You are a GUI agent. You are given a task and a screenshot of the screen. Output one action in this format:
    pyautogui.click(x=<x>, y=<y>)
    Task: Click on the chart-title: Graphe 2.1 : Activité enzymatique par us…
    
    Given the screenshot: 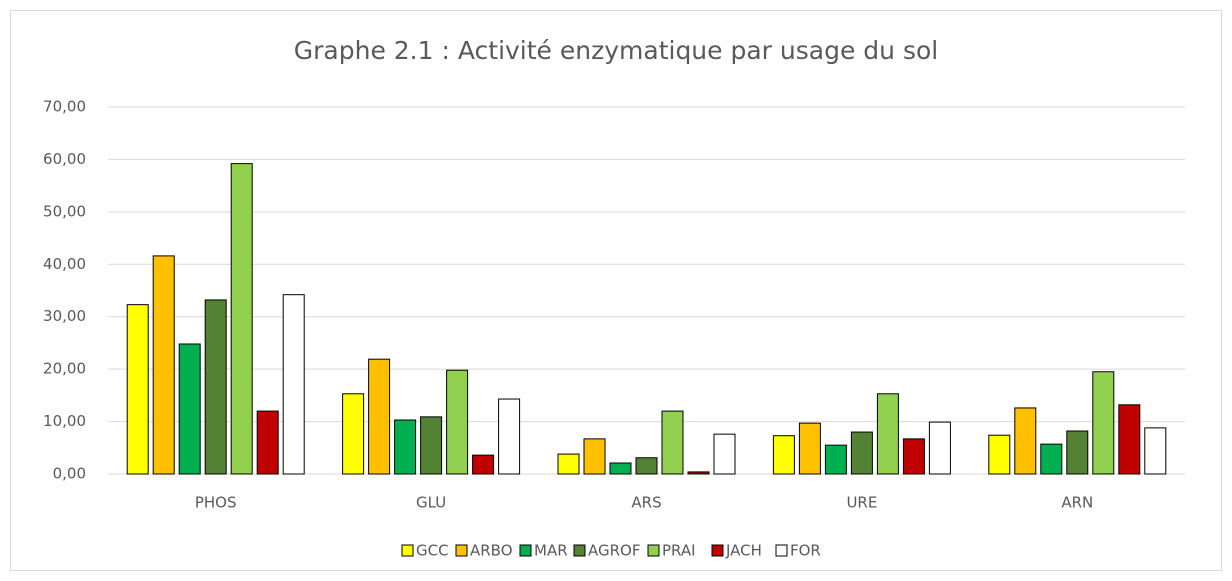 What is the action you would take?
    pyautogui.click(x=616, y=50)
    